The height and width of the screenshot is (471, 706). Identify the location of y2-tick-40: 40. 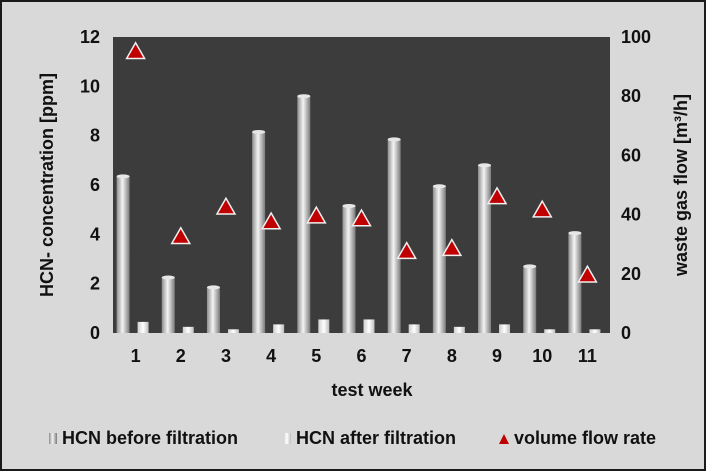
(631, 215).